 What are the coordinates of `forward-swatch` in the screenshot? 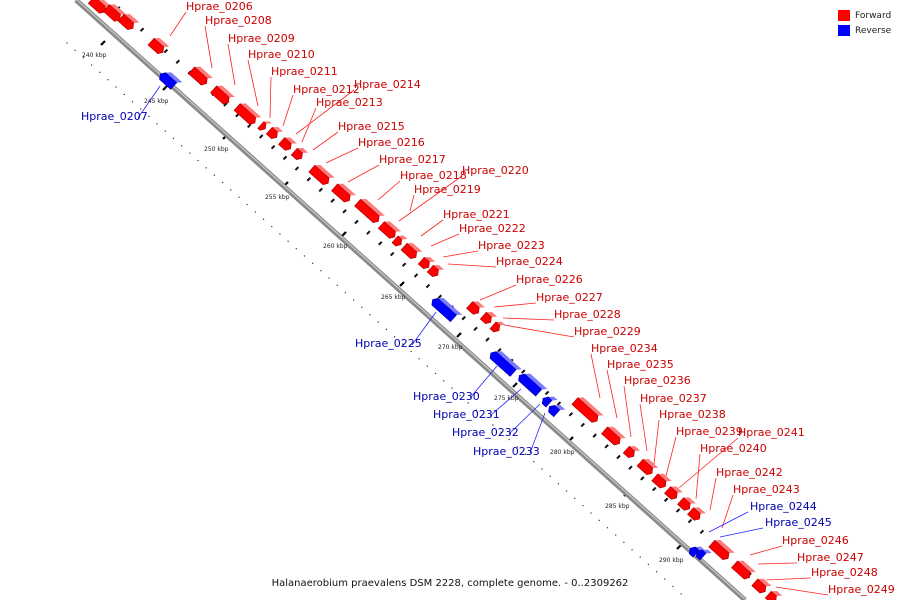 It's located at (844, 15).